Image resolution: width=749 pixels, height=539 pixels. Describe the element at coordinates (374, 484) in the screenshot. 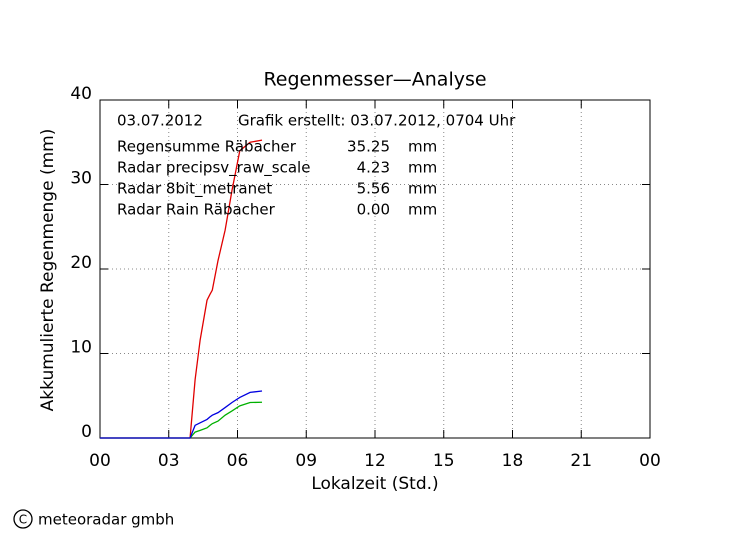

I see `x-axis-label: Lokalzeit (Std.)` at that location.